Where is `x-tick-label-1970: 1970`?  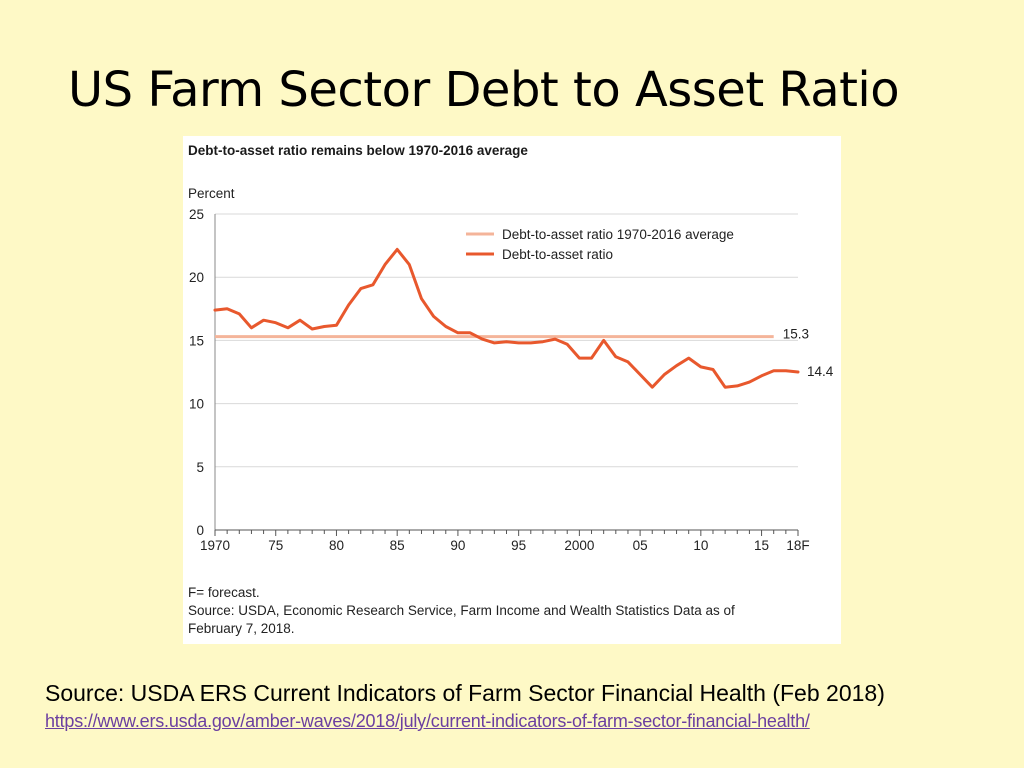 x-tick-label-1970: 1970 is located at coordinates (215, 545).